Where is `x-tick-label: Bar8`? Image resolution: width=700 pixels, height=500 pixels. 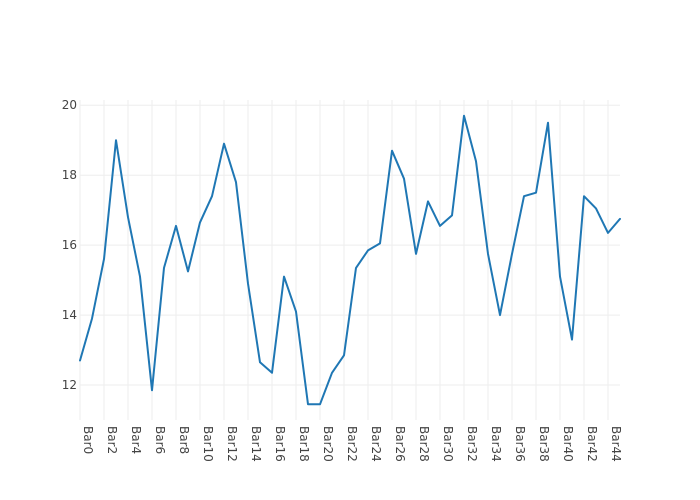
x-tick-label: Bar8 is located at coordinates (184, 440).